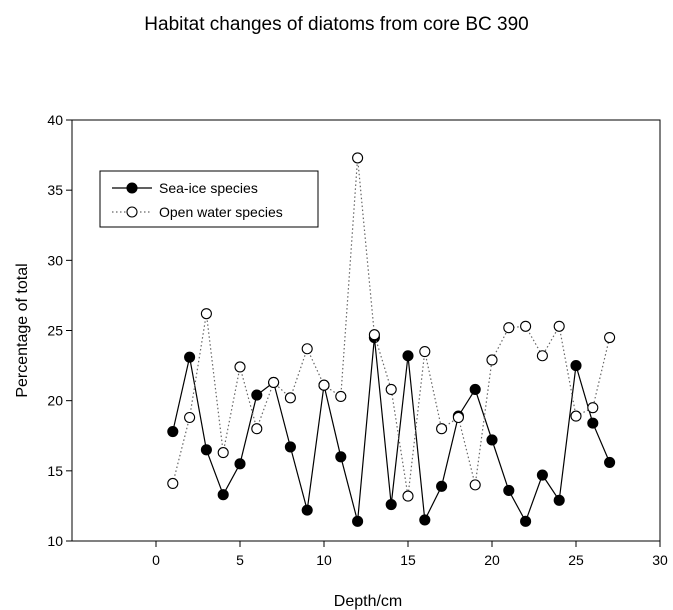  Describe the element at coordinates (492, 560) in the screenshot. I see `x-tick-label: 20` at that location.